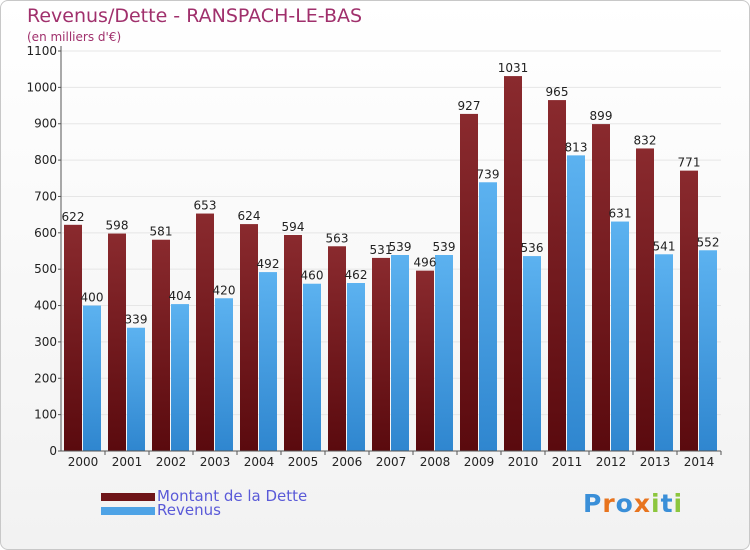 This screenshot has width=750, height=550. I want to click on data-label-dette: 622, so click(73, 217).